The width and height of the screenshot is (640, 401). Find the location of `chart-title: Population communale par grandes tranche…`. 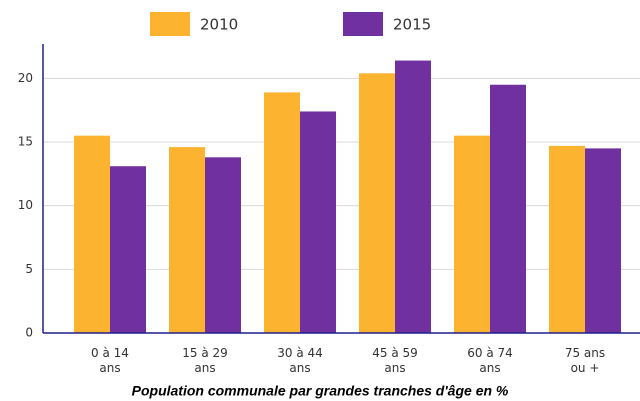

chart-title: Population communale par grandes tranche… is located at coordinates (320, 391).